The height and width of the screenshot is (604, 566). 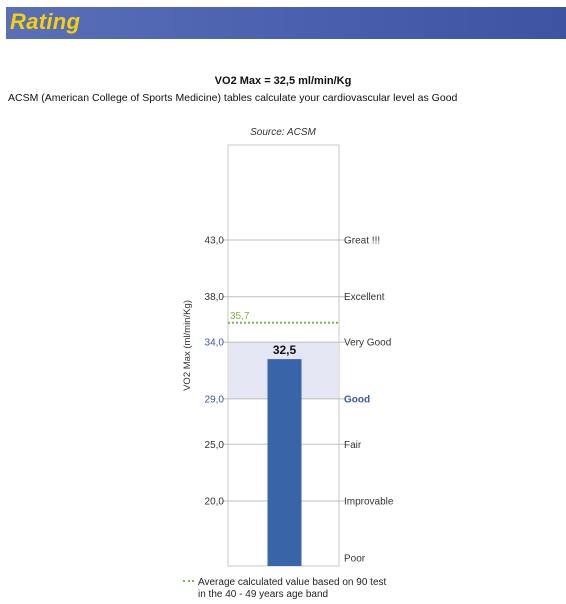 I want to click on value-bar, so click(x=284, y=462).